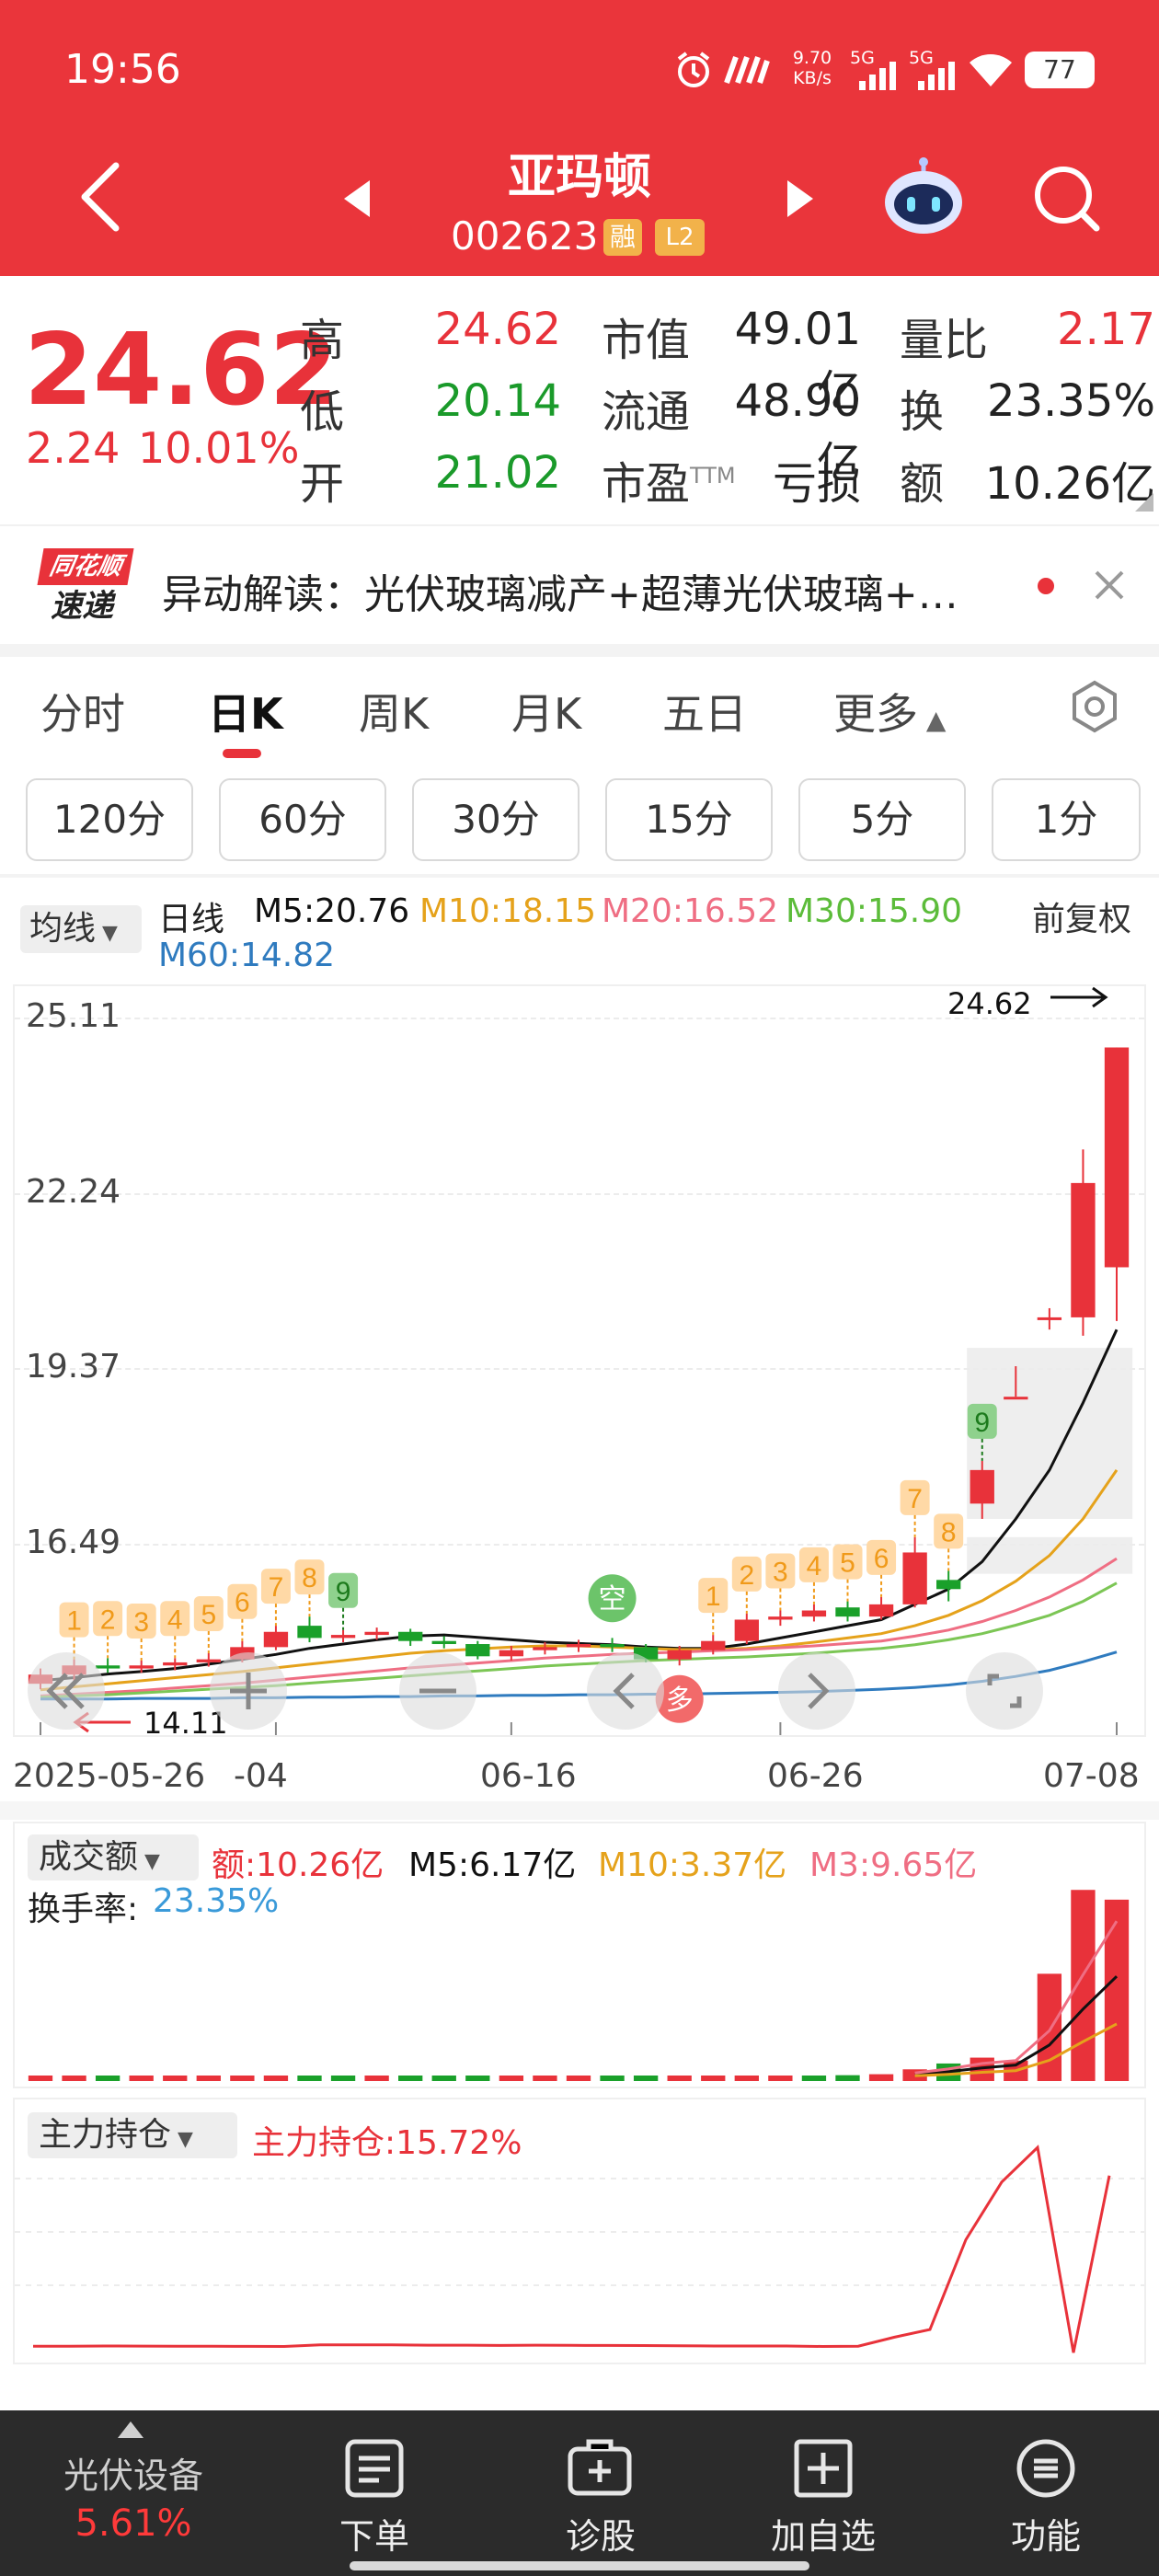  What do you see at coordinates (823, 2536) in the screenshot?
I see `add-watchlist-label: 加自选` at bounding box center [823, 2536].